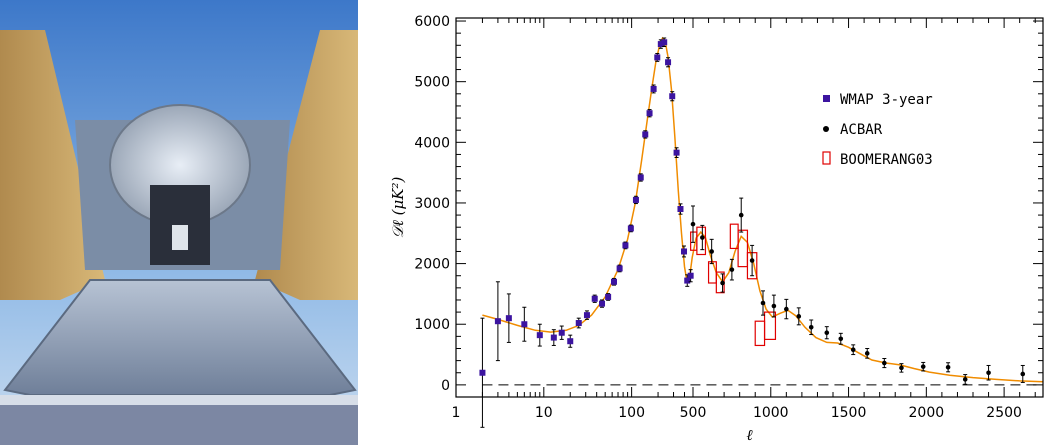 This screenshot has height=445, width=1044. I want to click on y-tick-label-3: 3000, so click(432, 204).